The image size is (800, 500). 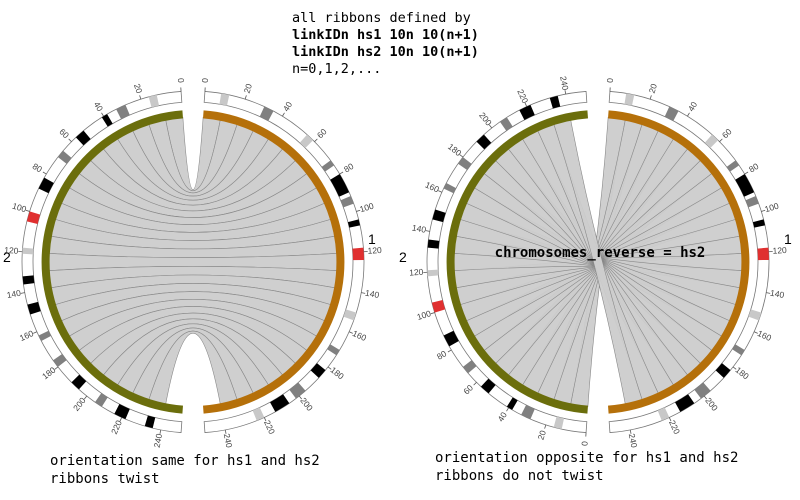 What do you see at coordinates (269, 427) in the screenshot?
I see `hs1-tick-label: 220` at bounding box center [269, 427].